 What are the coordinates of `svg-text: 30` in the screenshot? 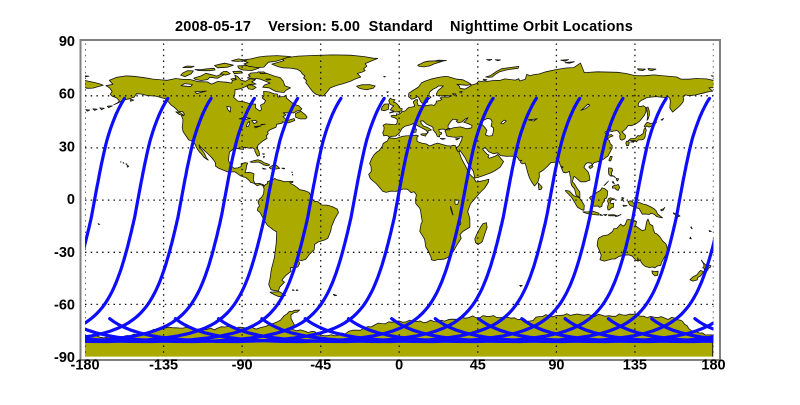 It's located at (67, 147).